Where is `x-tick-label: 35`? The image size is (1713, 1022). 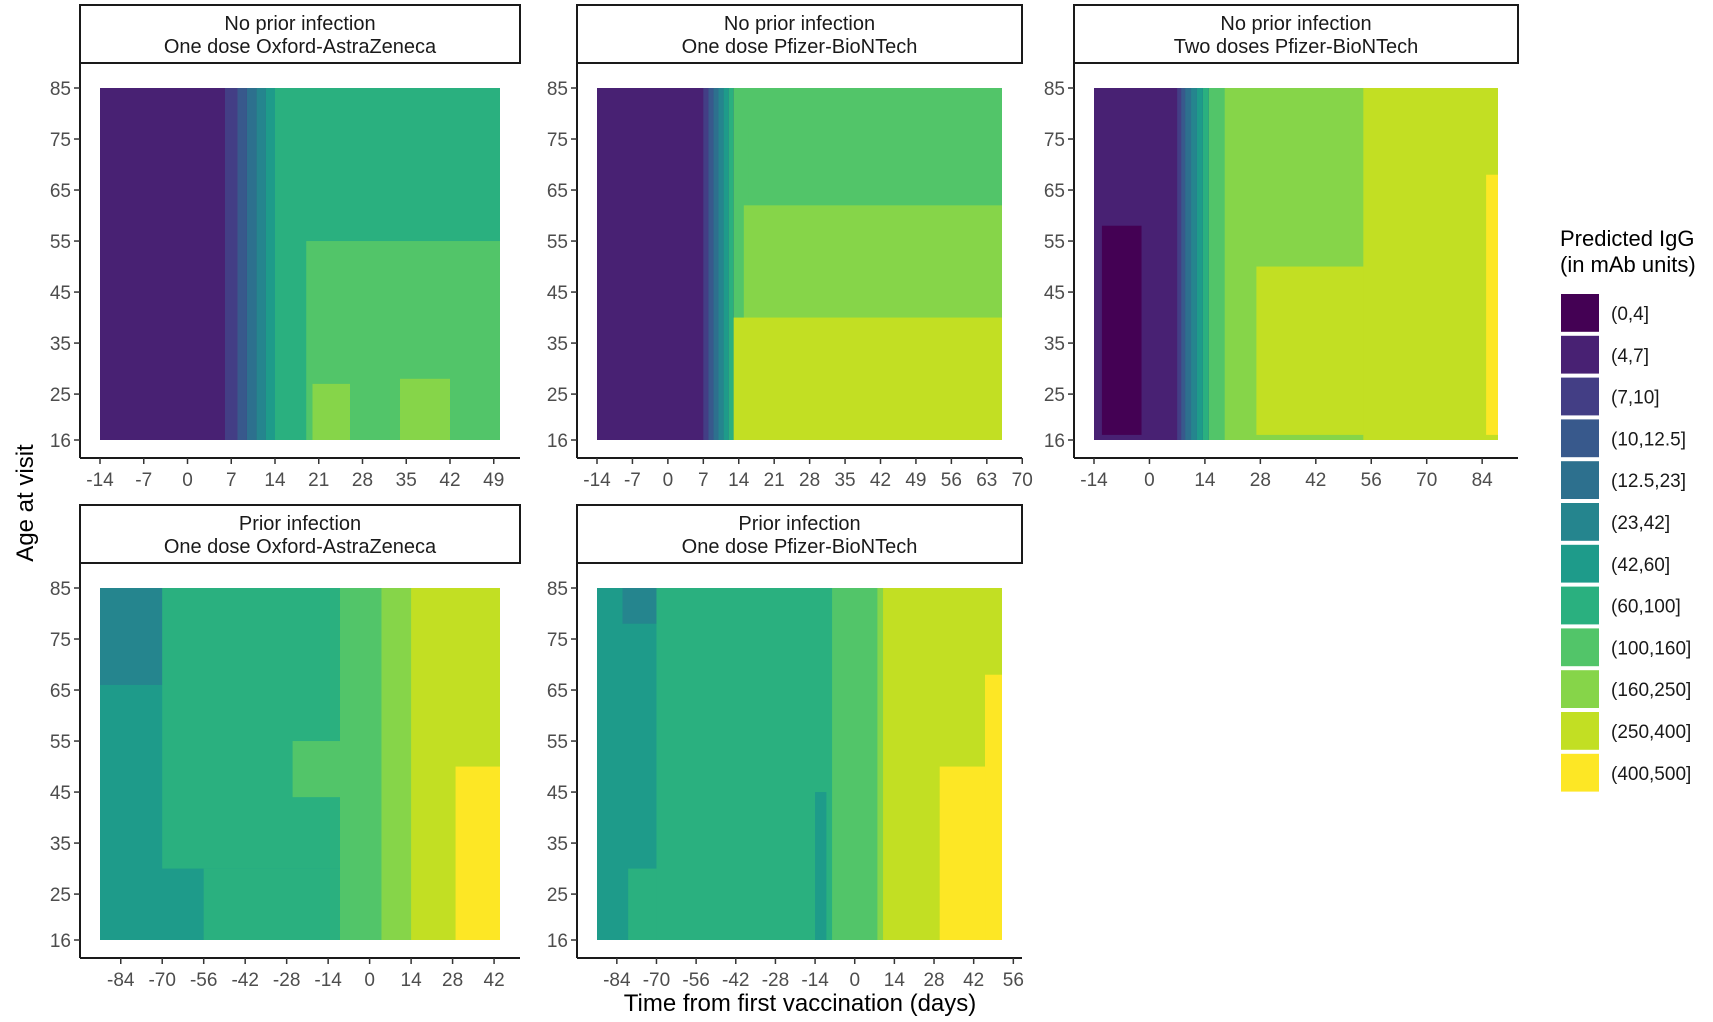 x-tick-label: 35 is located at coordinates (844, 480).